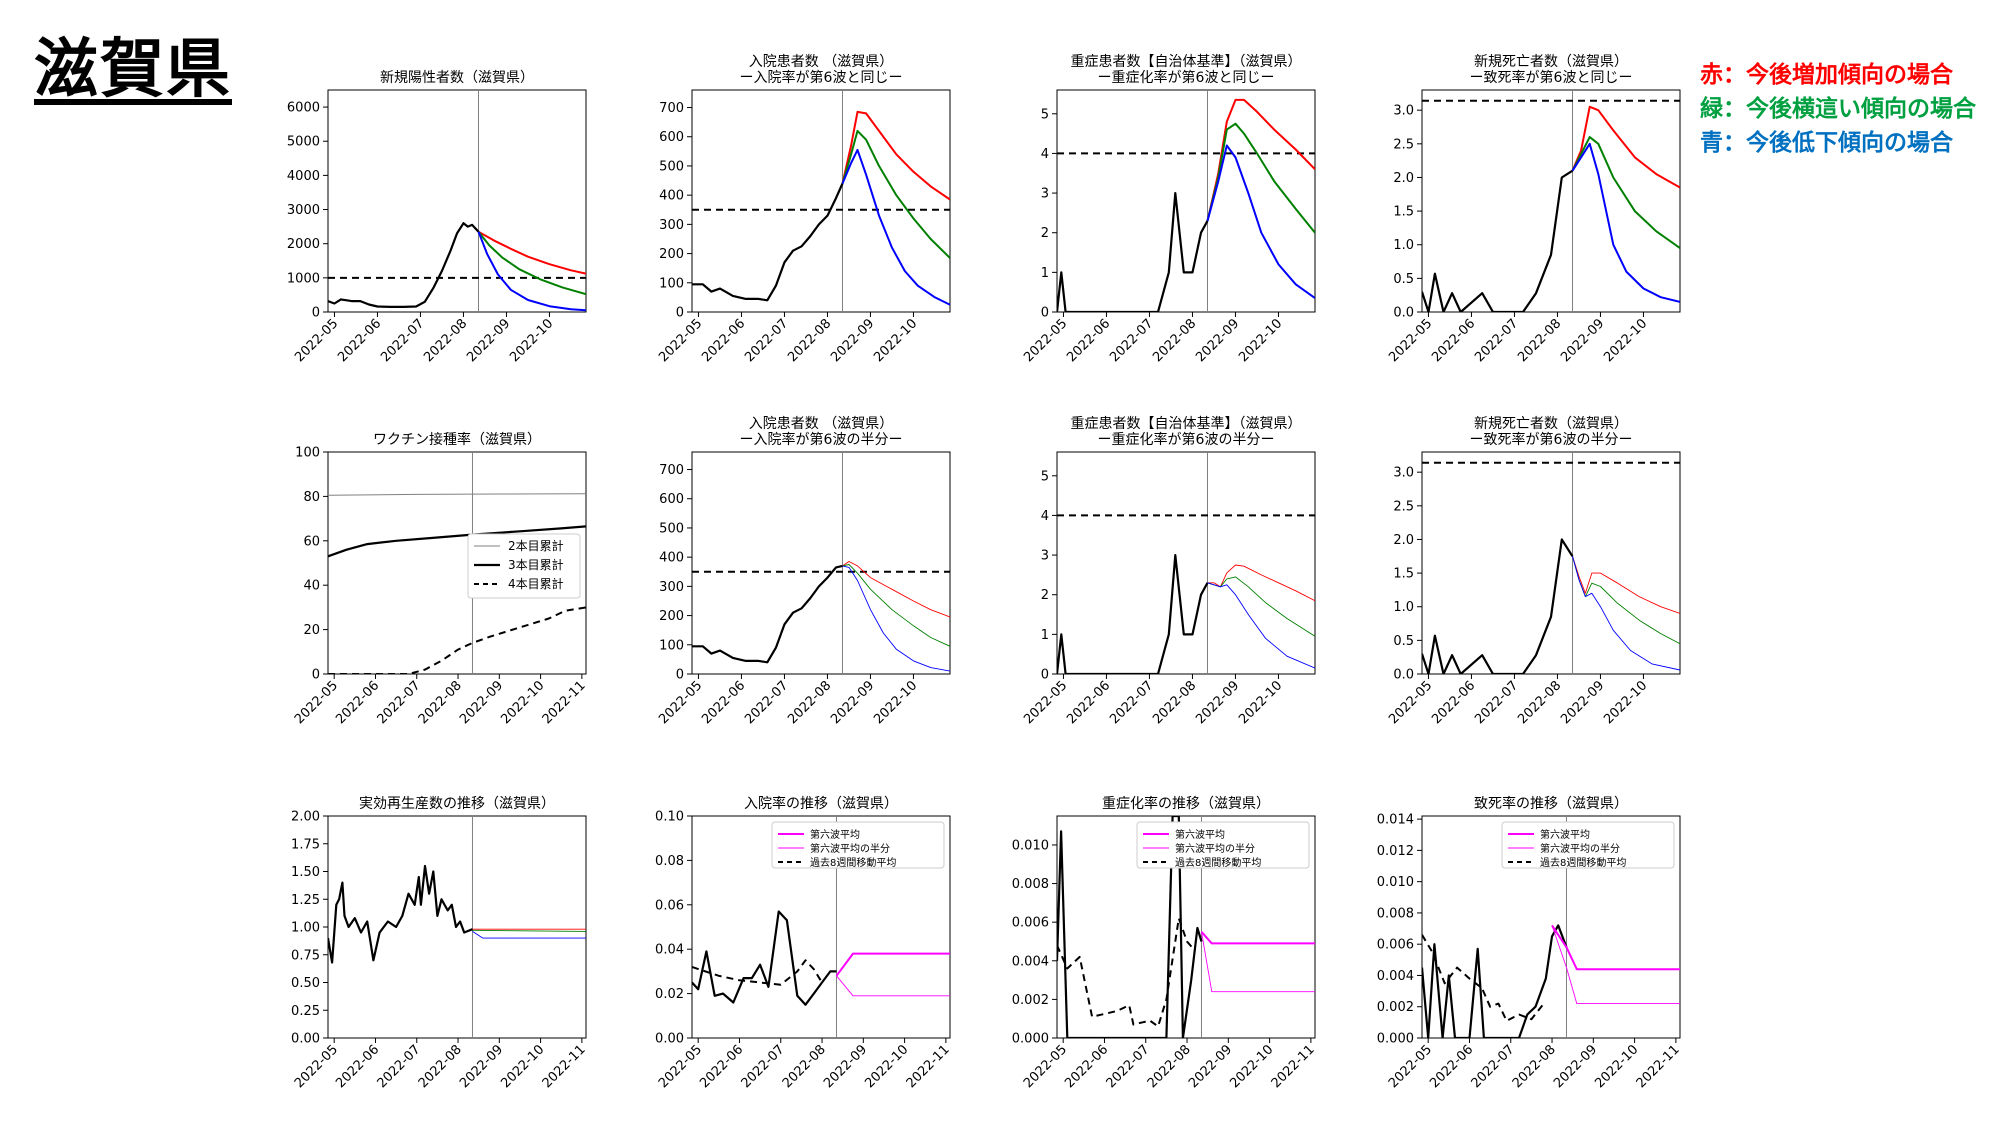 This screenshot has width=2000, height=1125. I want to click on y-tick-label: 6000, so click(303, 108).